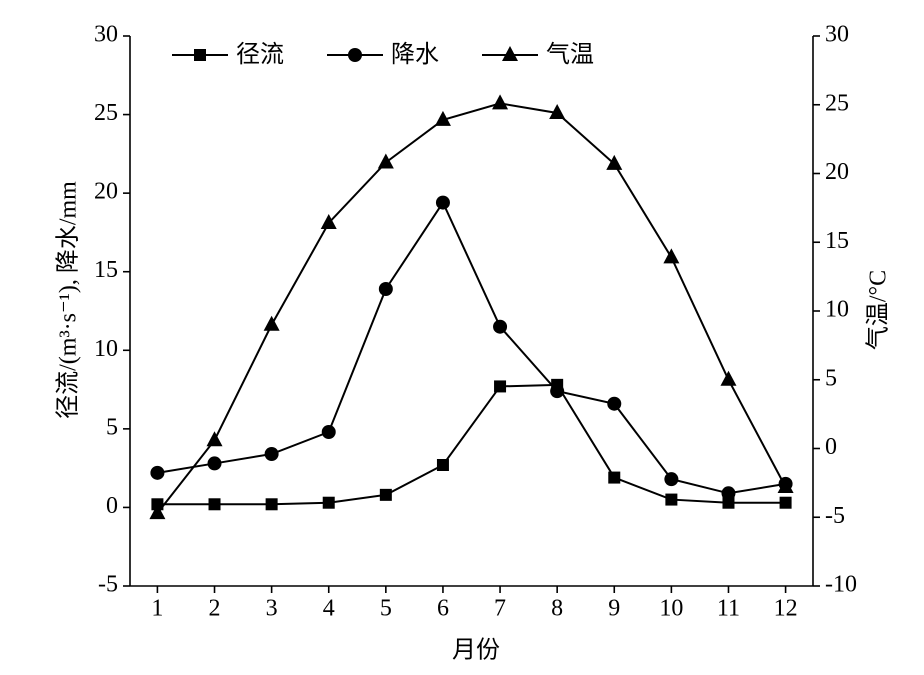  I want to click on y-tick-label: 20, so click(106, 192).